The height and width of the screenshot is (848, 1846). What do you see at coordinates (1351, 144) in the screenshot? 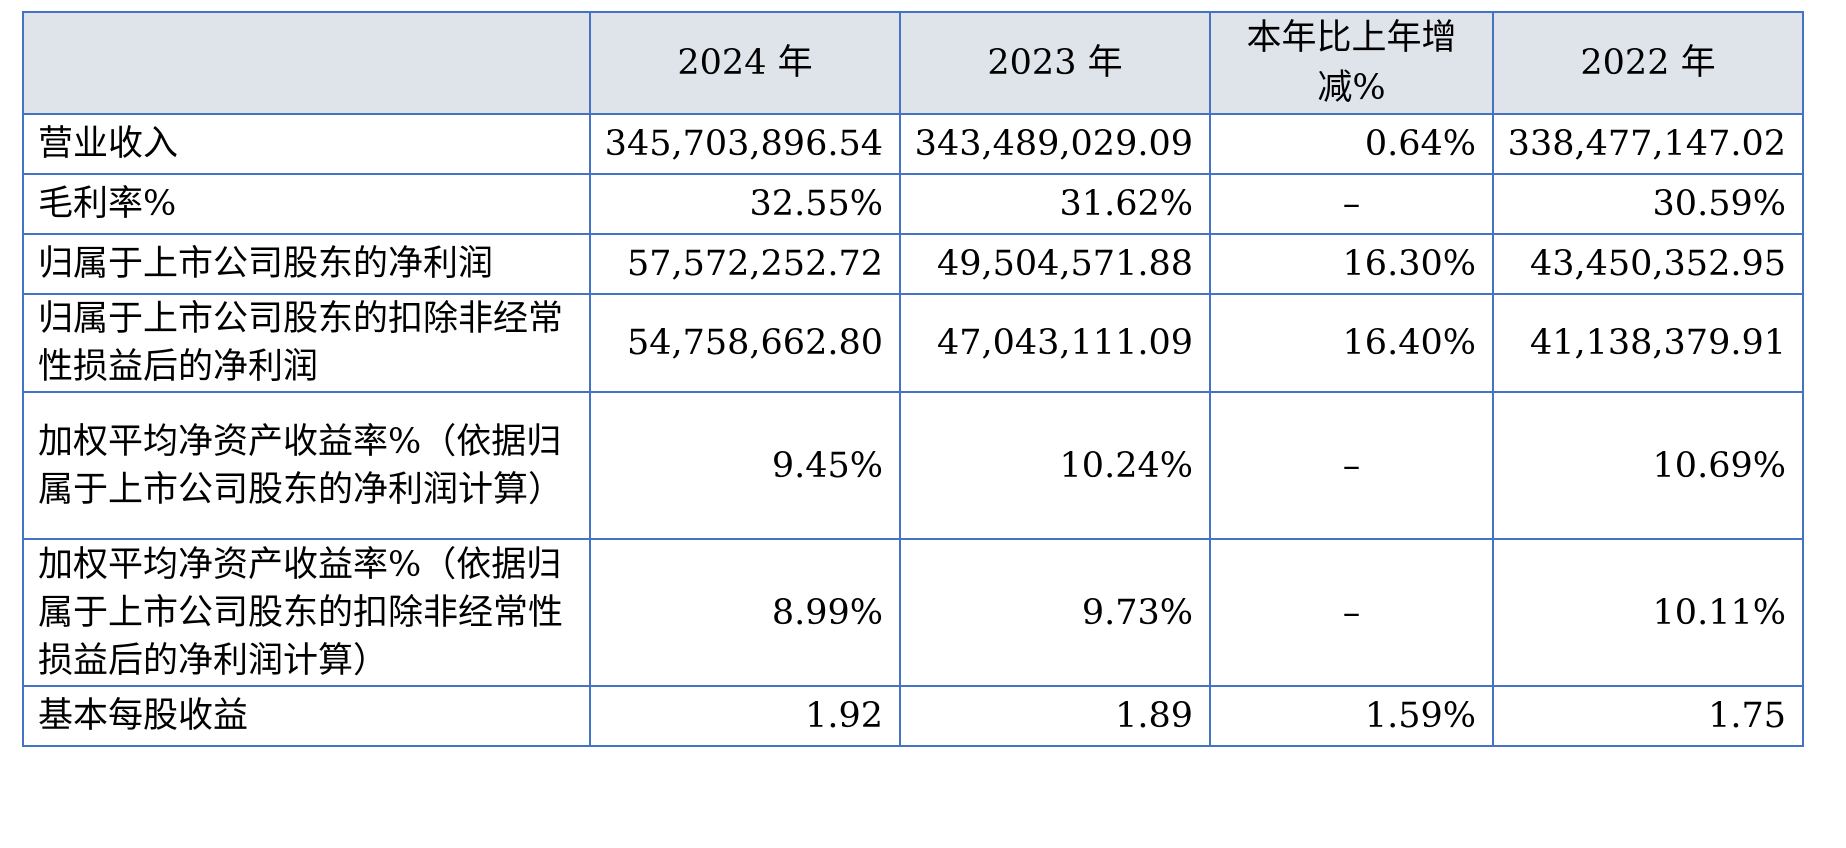
I see `value-change: 0.64%` at bounding box center [1351, 144].